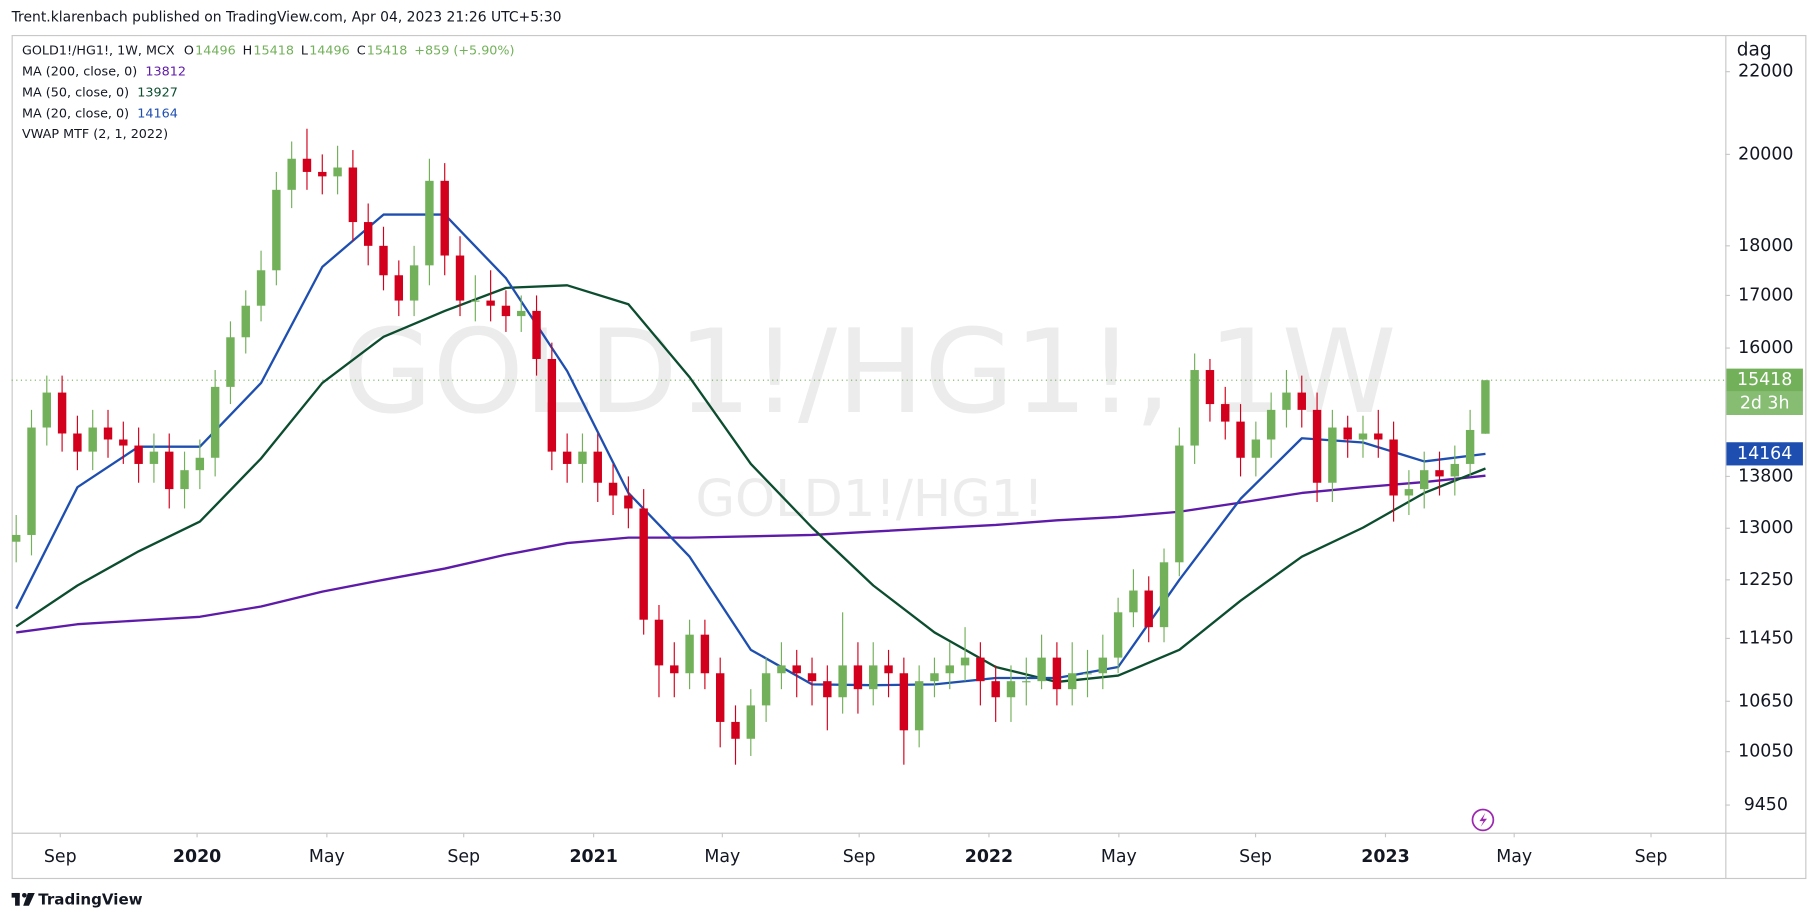 Image resolution: width=1818 pixels, height=921 pixels. I want to click on ma-price-tag, so click(1764, 454).